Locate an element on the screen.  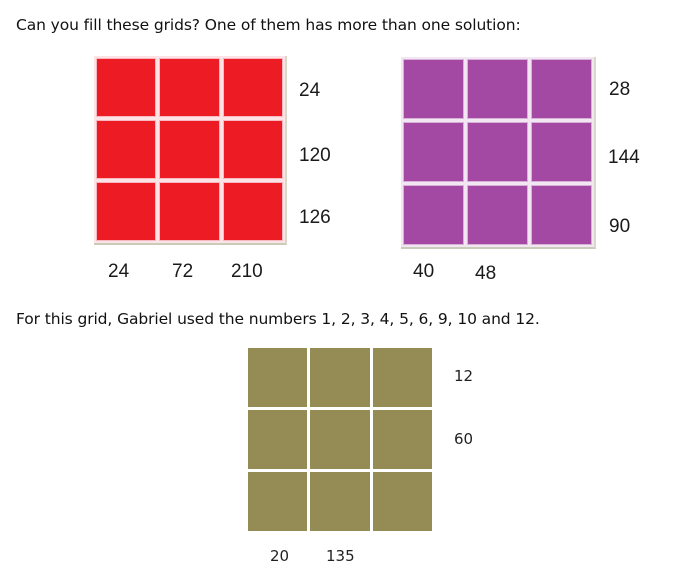
col-product-label: 72 is located at coordinates (183, 271).